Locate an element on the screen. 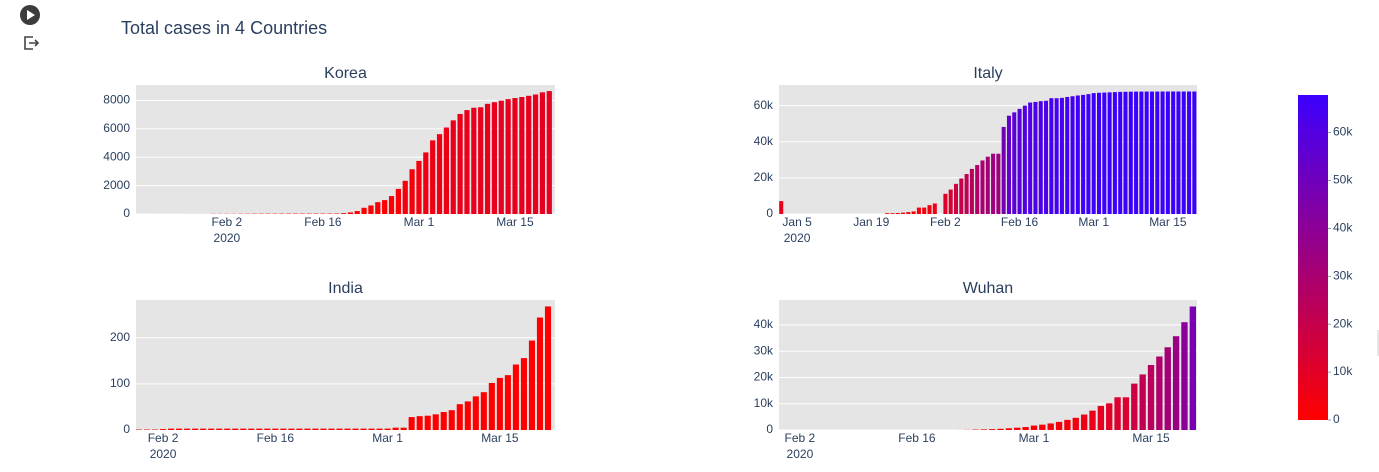 The image size is (1379, 472). y-tick-label: 30k is located at coordinates (764, 350).